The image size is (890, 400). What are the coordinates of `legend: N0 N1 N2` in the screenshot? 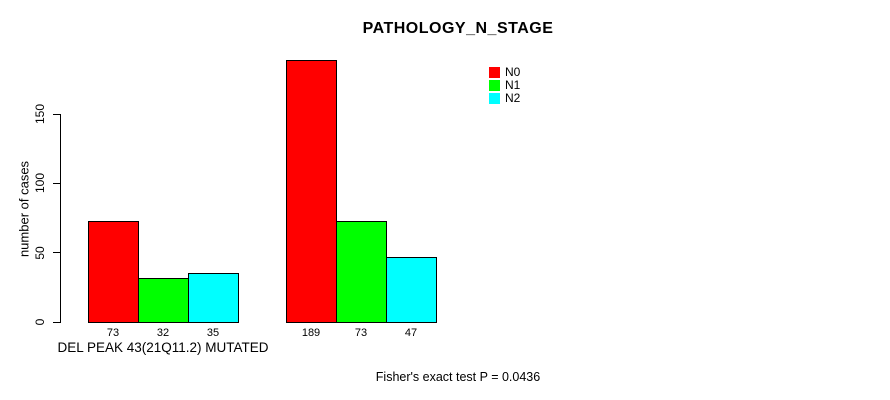 It's located at (504, 85).